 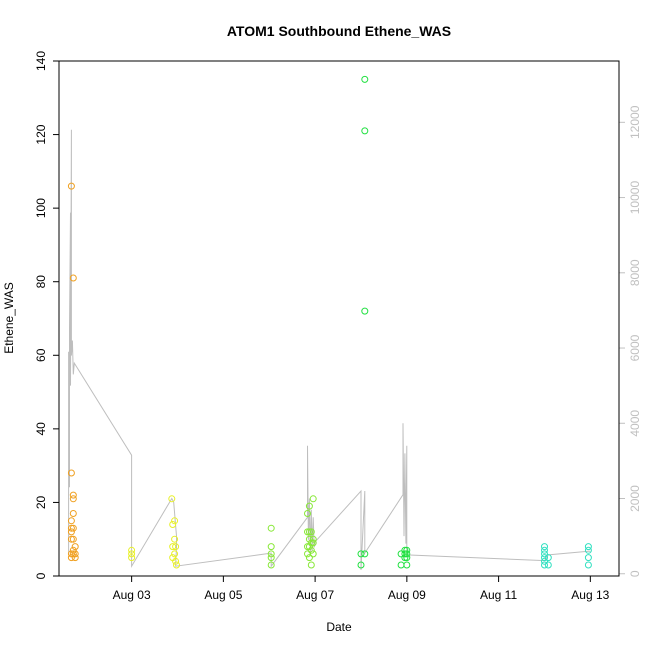 What do you see at coordinates (315, 595) in the screenshot?
I see `x-tick-label: Aug 07` at bounding box center [315, 595].